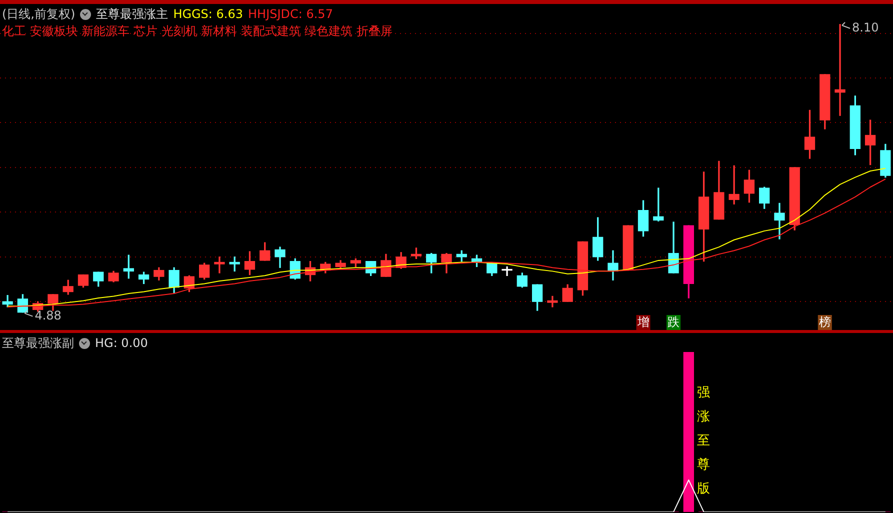 Image resolution: width=893 pixels, height=513 pixels. What do you see at coordinates (197, 31) in the screenshot?
I see `annotation: 化工 安徽板块 新能源车 芯片 光刻机 新材料 装配式建筑 绿色建筑 折叠屏` at bounding box center [197, 31].